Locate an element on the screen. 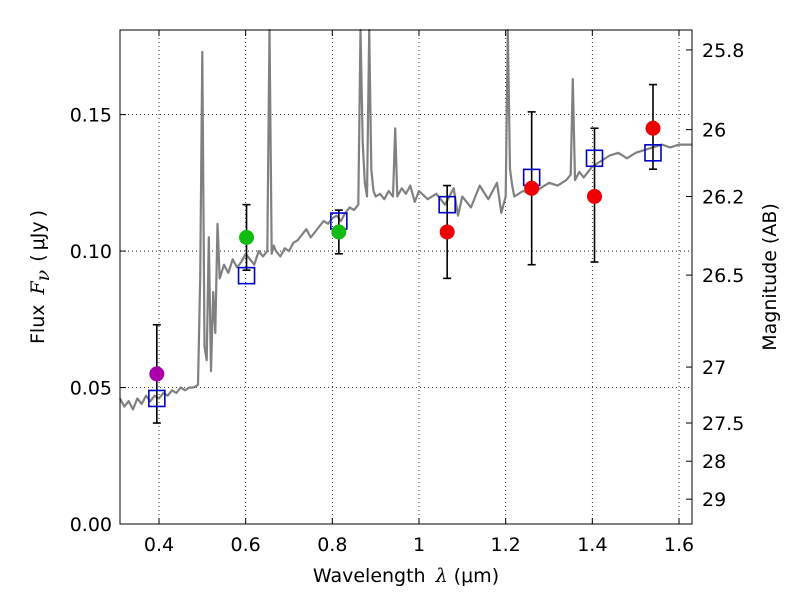 This screenshot has width=800, height=600. x-tick-label: 0.8 is located at coordinates (332, 545).